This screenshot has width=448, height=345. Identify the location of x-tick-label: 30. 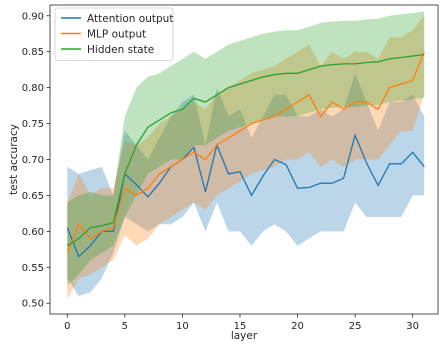
(412, 326).